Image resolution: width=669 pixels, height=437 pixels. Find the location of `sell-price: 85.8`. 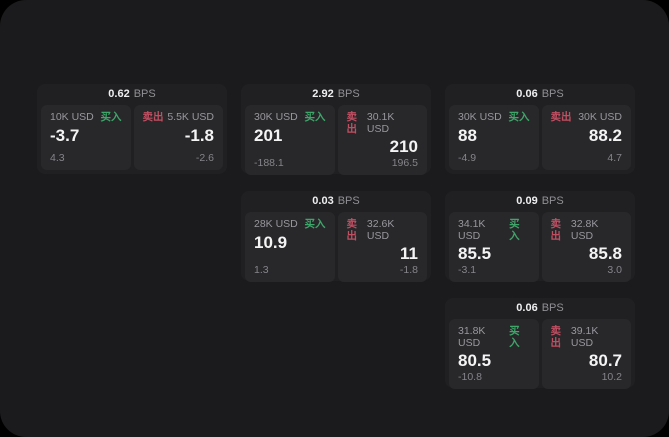

sell-price: 85.8 is located at coordinates (605, 254).